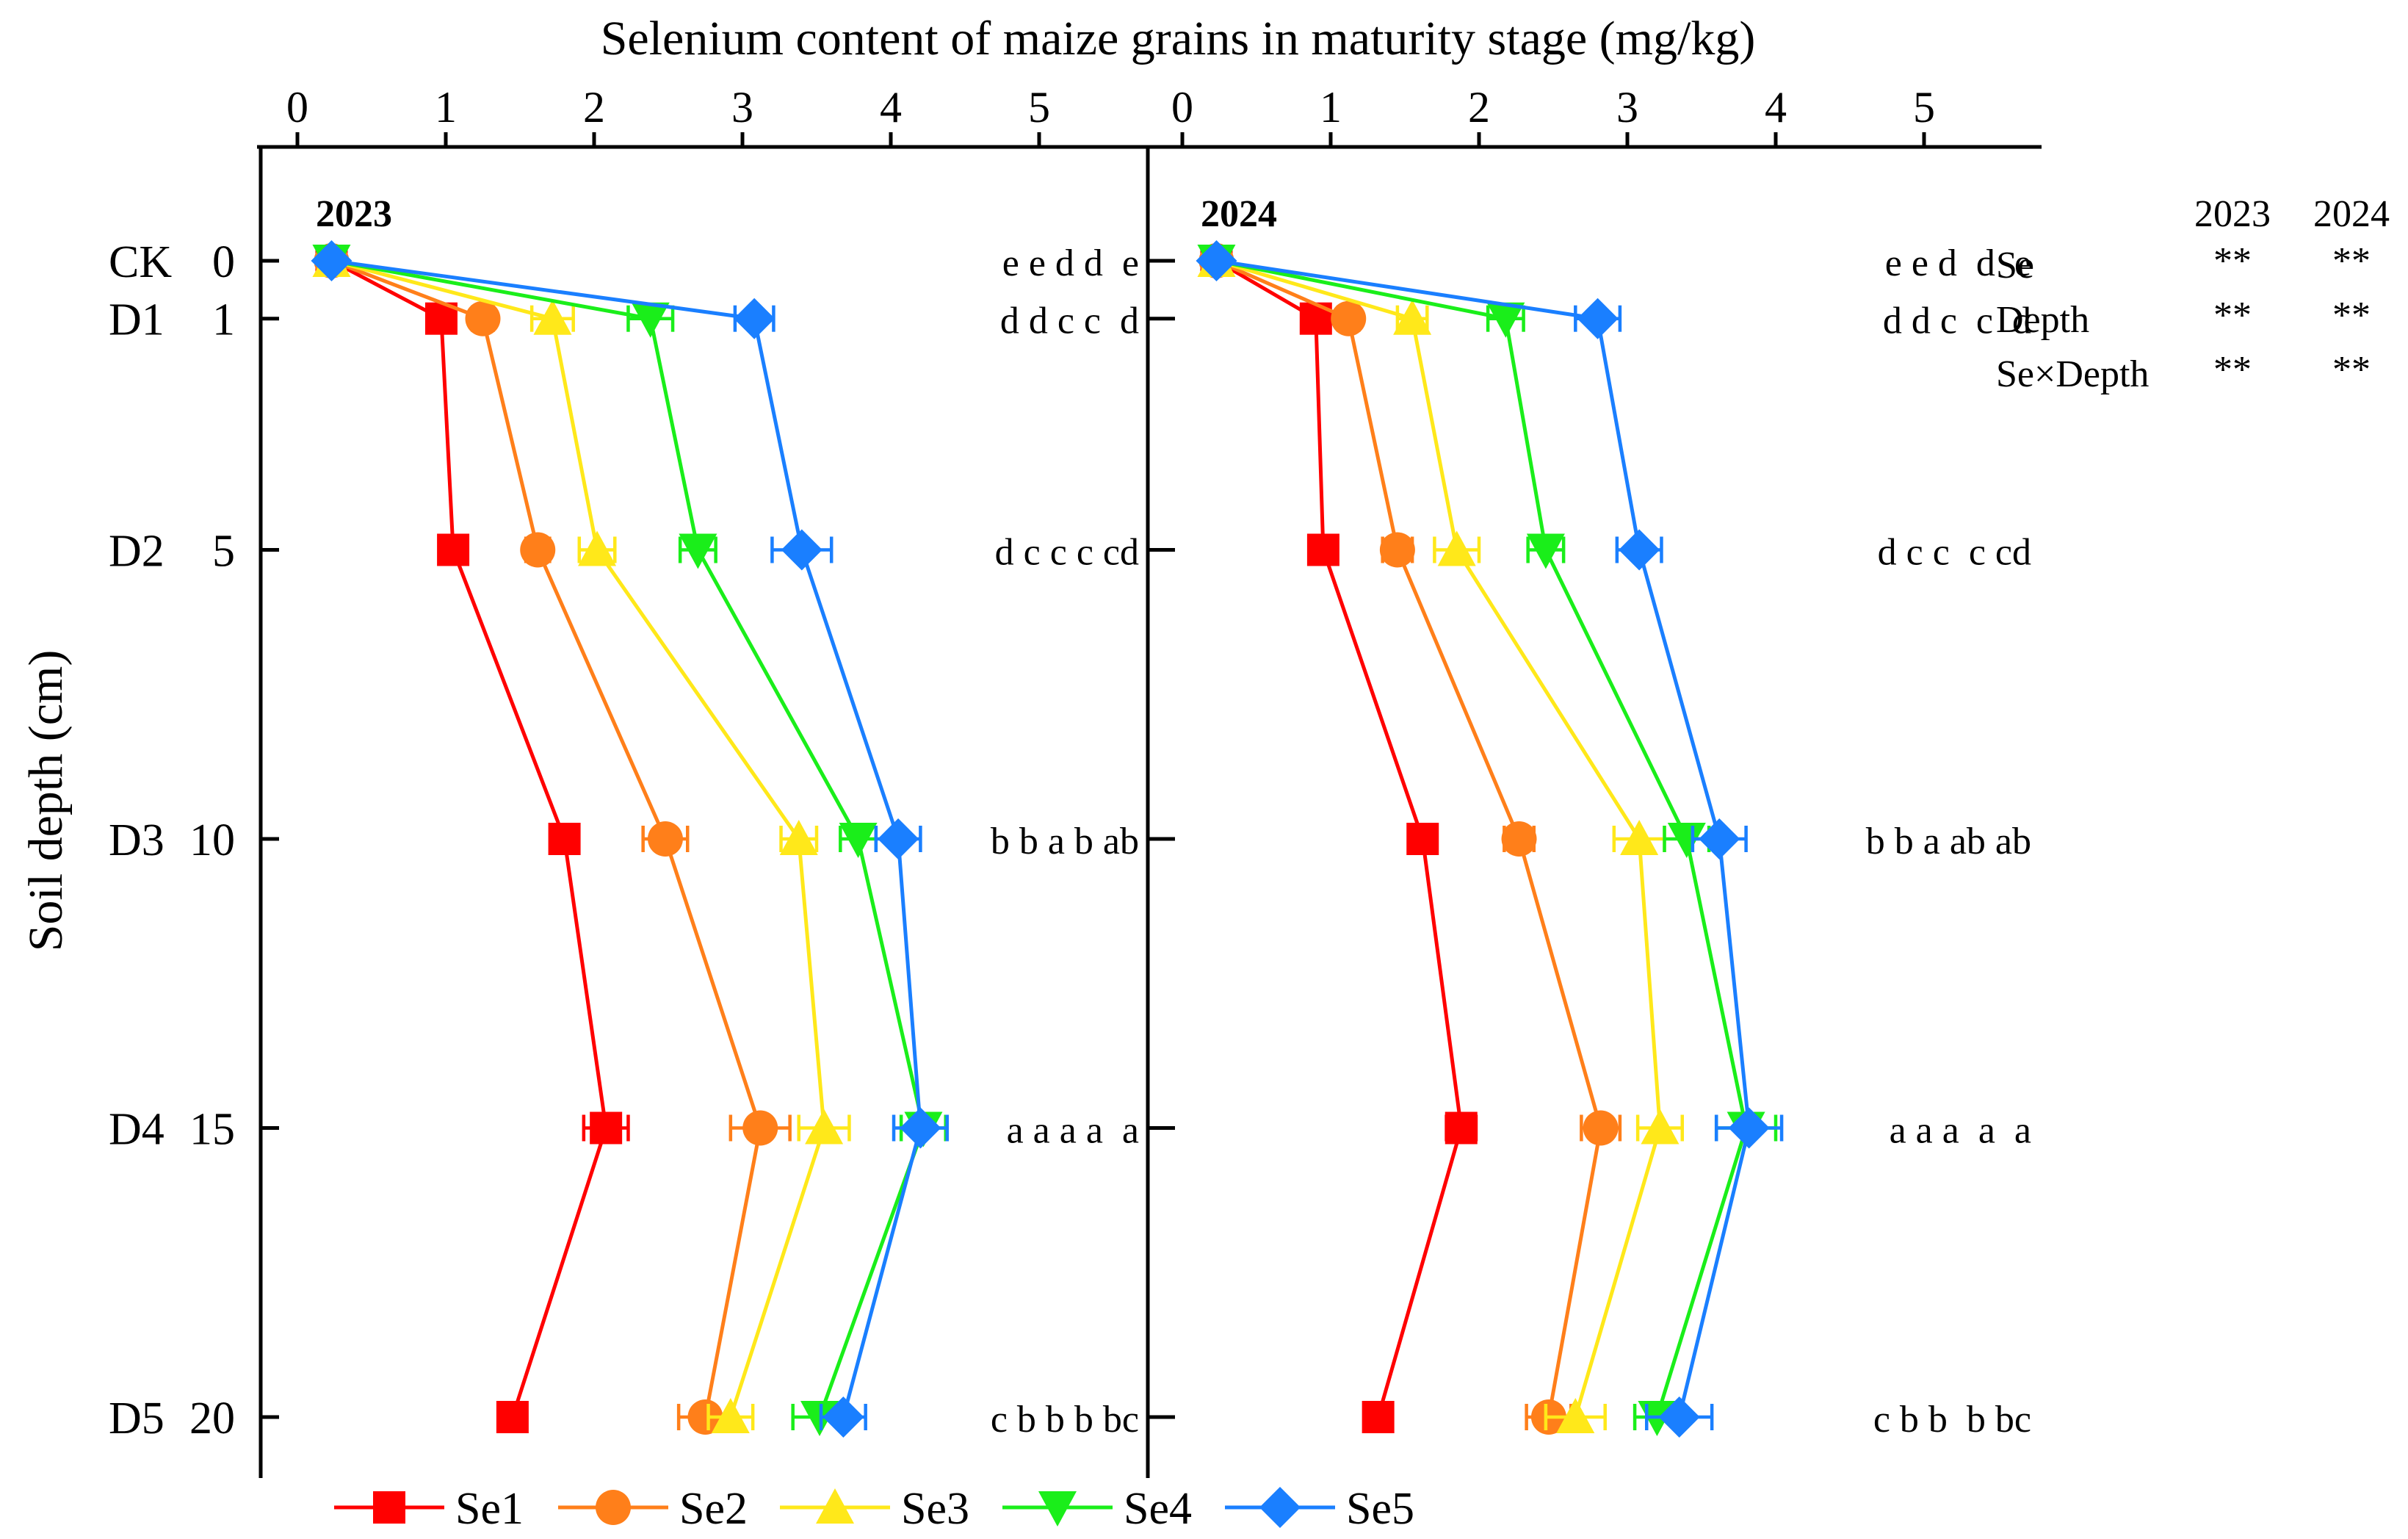 Image resolution: width=2408 pixels, height=1539 pixels. What do you see at coordinates (1948, 841) in the screenshot?
I see `significance-letters: b b a ab ab` at bounding box center [1948, 841].